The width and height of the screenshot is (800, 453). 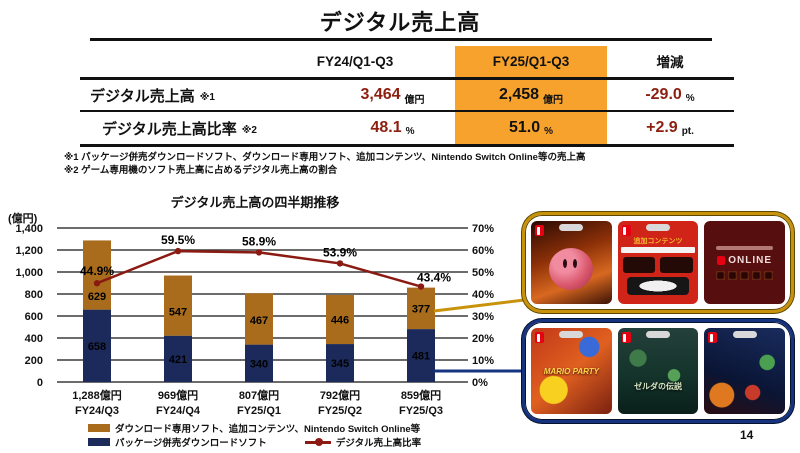 What do you see at coordinates (97, 411) in the screenshot?
I see `x-category-label: FY24/Q3` at bounding box center [97, 411].